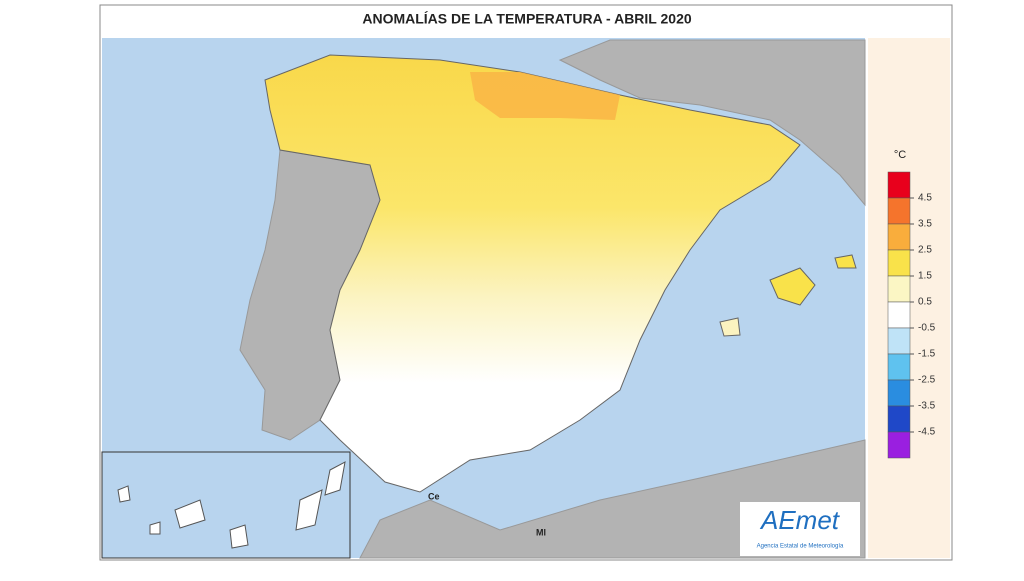  What do you see at coordinates (925, 276) in the screenshot?
I see `legend-label: 1.5` at bounding box center [925, 276].